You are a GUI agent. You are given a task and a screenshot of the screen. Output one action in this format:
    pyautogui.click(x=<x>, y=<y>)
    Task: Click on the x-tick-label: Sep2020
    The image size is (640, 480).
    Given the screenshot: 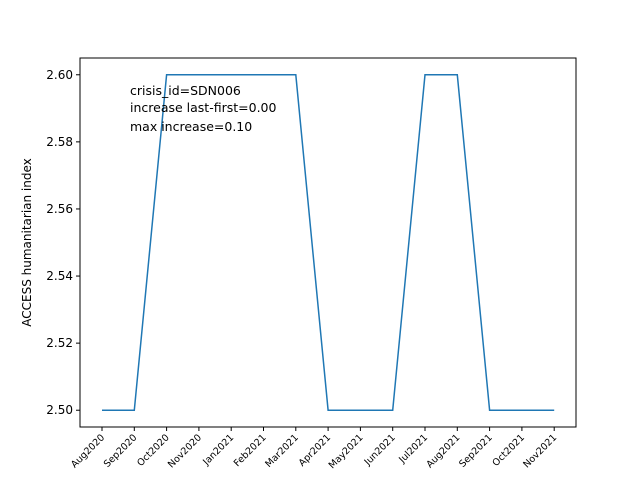 What is the action you would take?
    pyautogui.click(x=121, y=451)
    